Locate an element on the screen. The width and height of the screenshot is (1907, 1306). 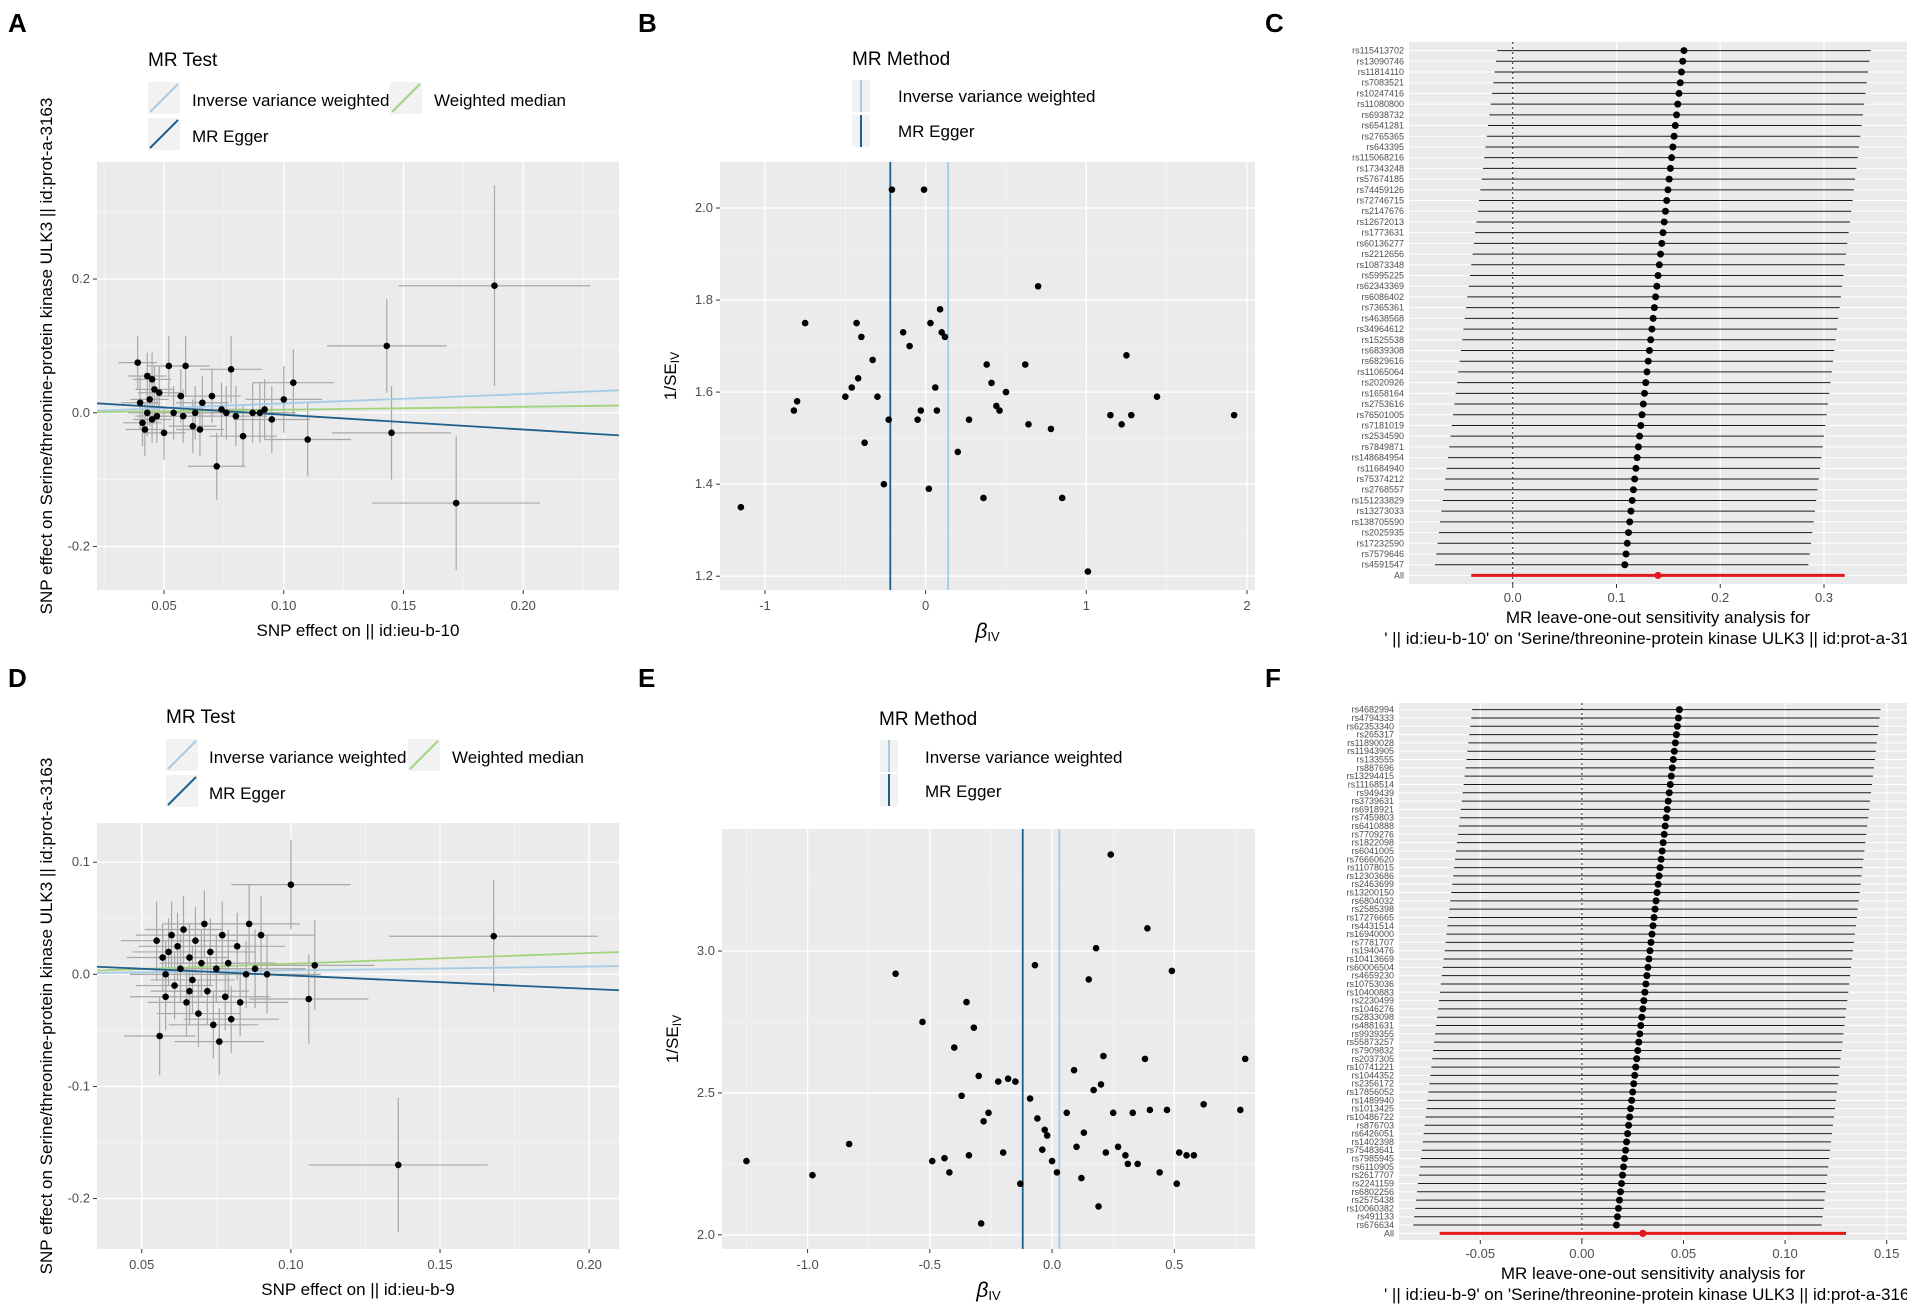
snp-label: rs265317 is located at coordinates (1375, 735).